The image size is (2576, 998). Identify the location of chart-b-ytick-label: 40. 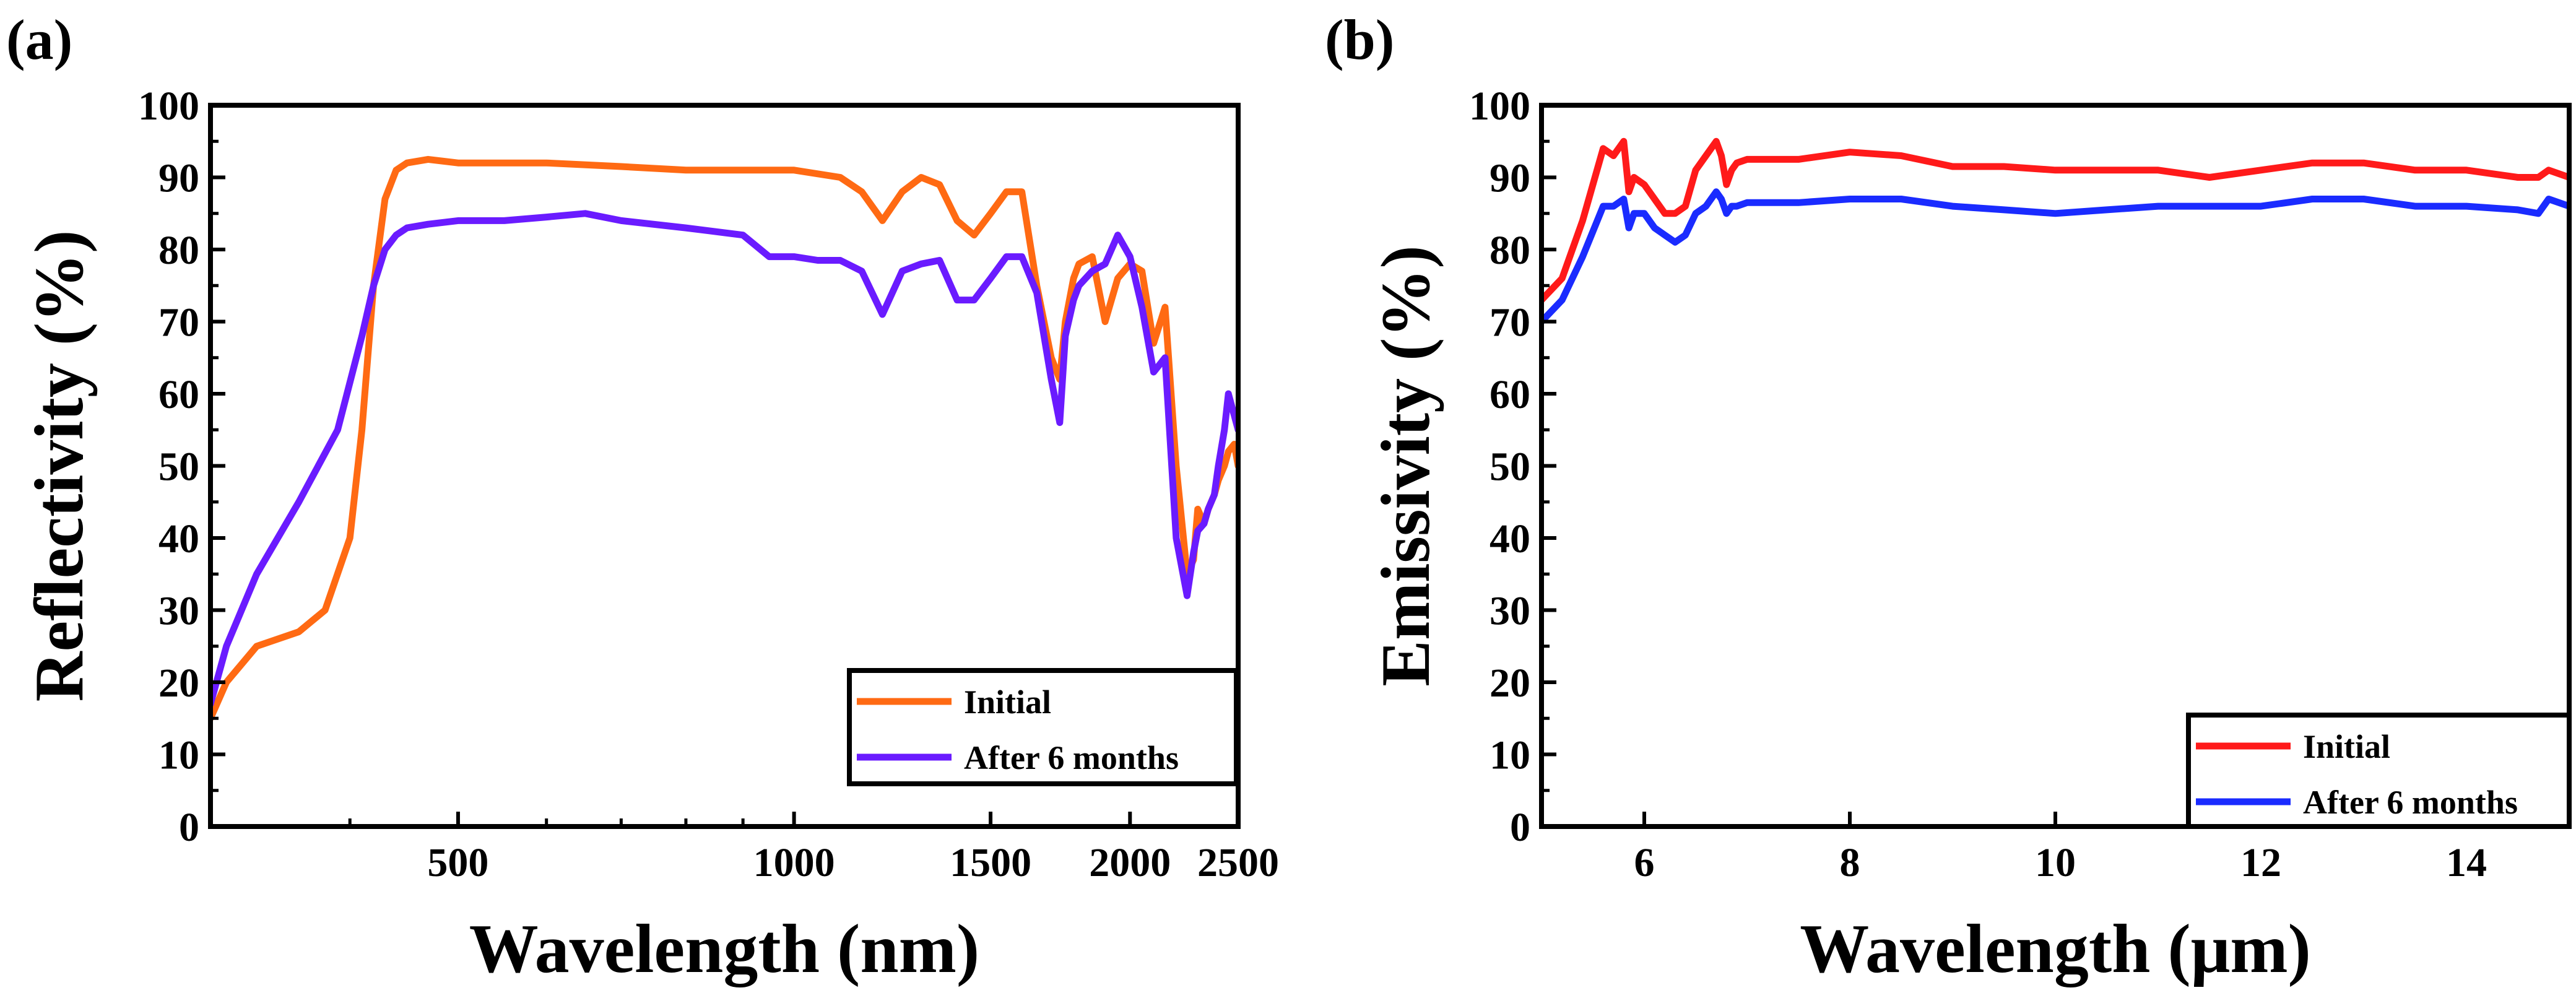
(1510, 539).